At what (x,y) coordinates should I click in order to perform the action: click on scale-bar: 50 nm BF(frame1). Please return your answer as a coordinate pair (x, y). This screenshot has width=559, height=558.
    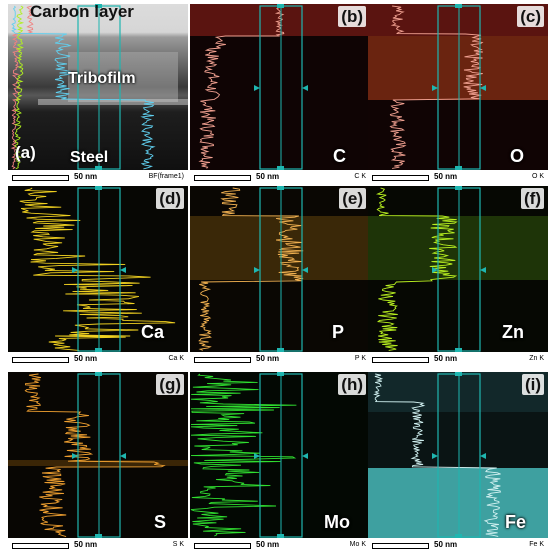
    Looking at the image, I should click on (98, 178).